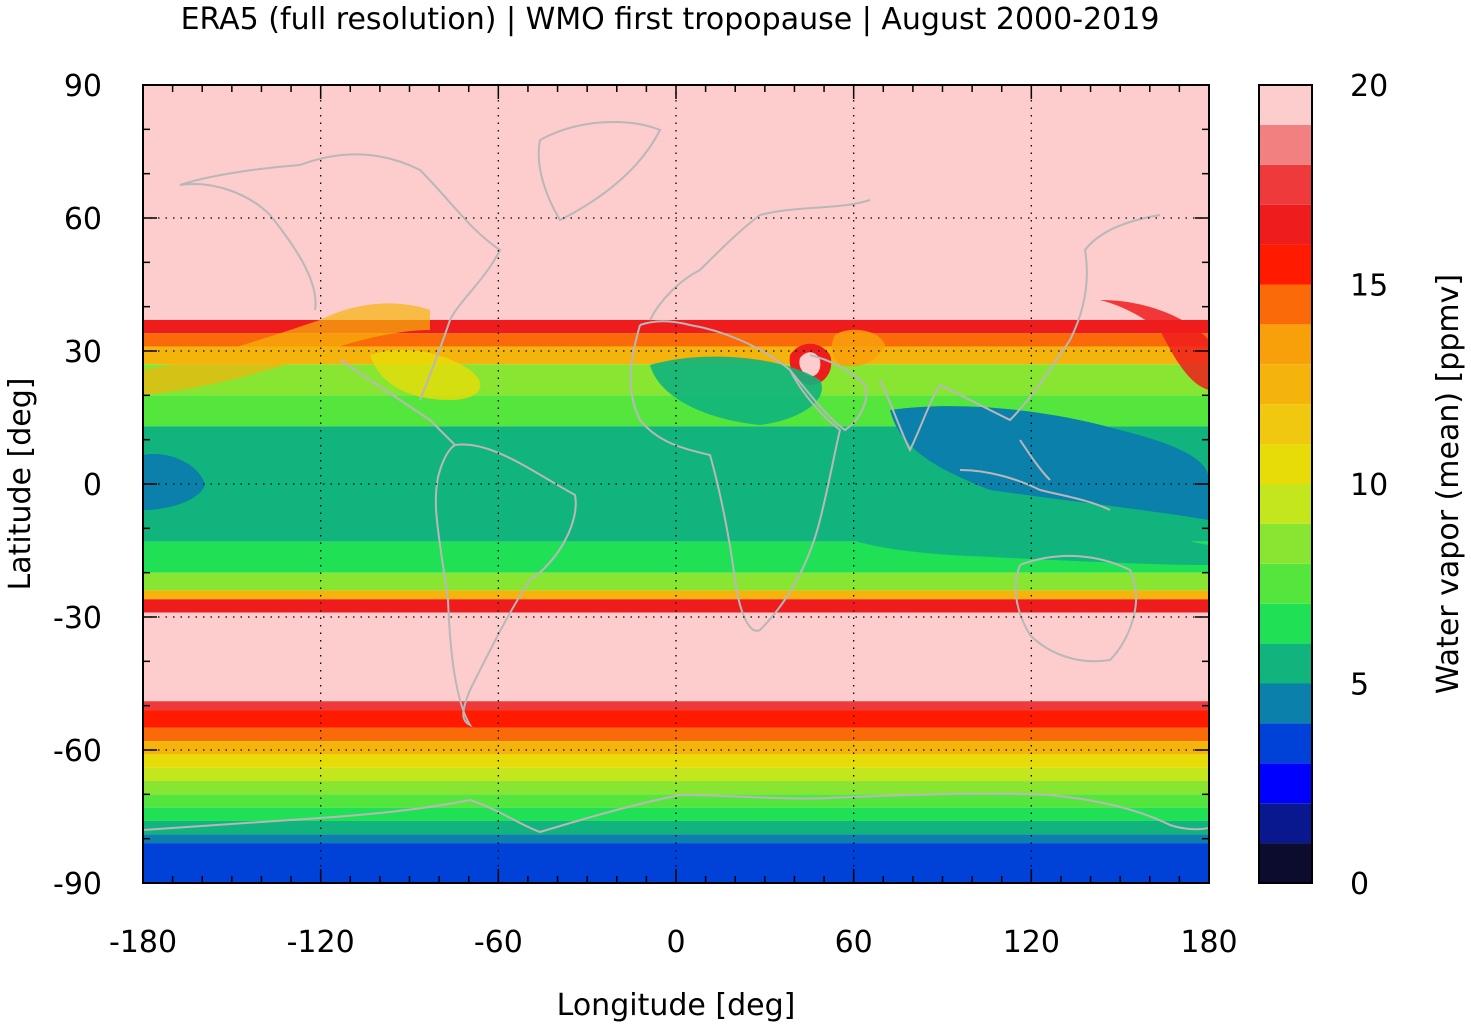  Describe the element at coordinates (498, 942) in the screenshot. I see `x-tick-label: -60` at that location.